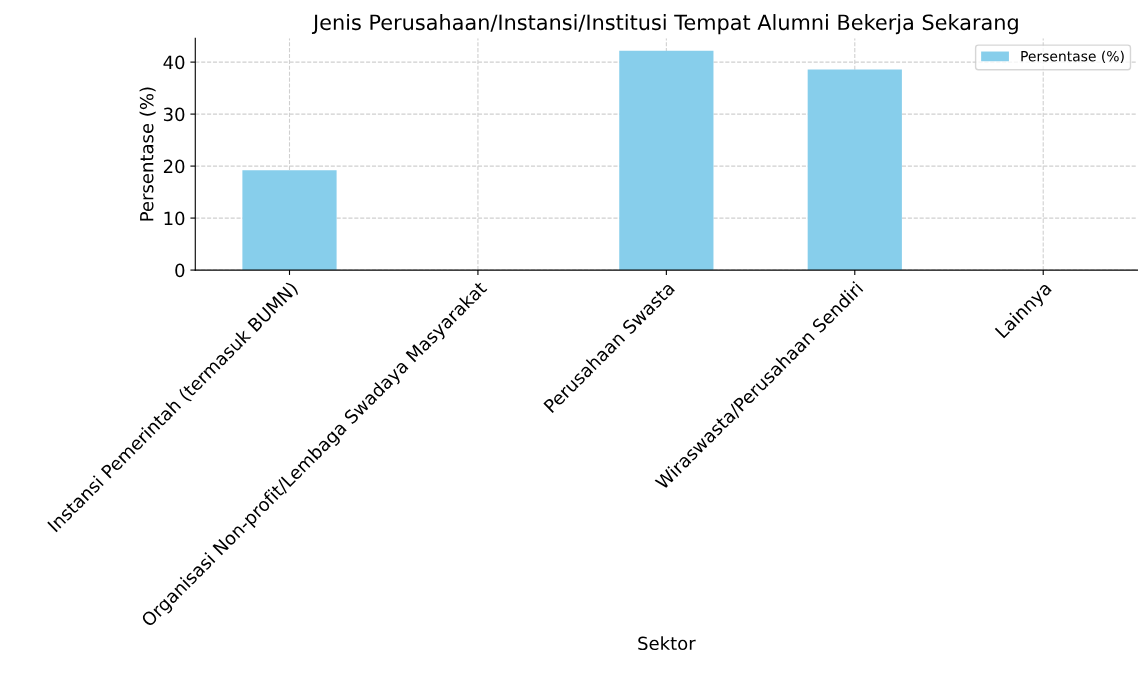 This screenshot has width=1142, height=682. What do you see at coordinates (174, 166) in the screenshot?
I see `y-tick-label: 20` at bounding box center [174, 166].